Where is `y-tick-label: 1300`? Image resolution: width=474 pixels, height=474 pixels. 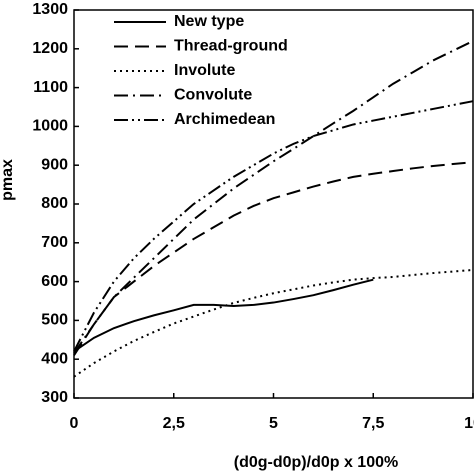 y-tick-label: 1300 is located at coordinates (50, 9).